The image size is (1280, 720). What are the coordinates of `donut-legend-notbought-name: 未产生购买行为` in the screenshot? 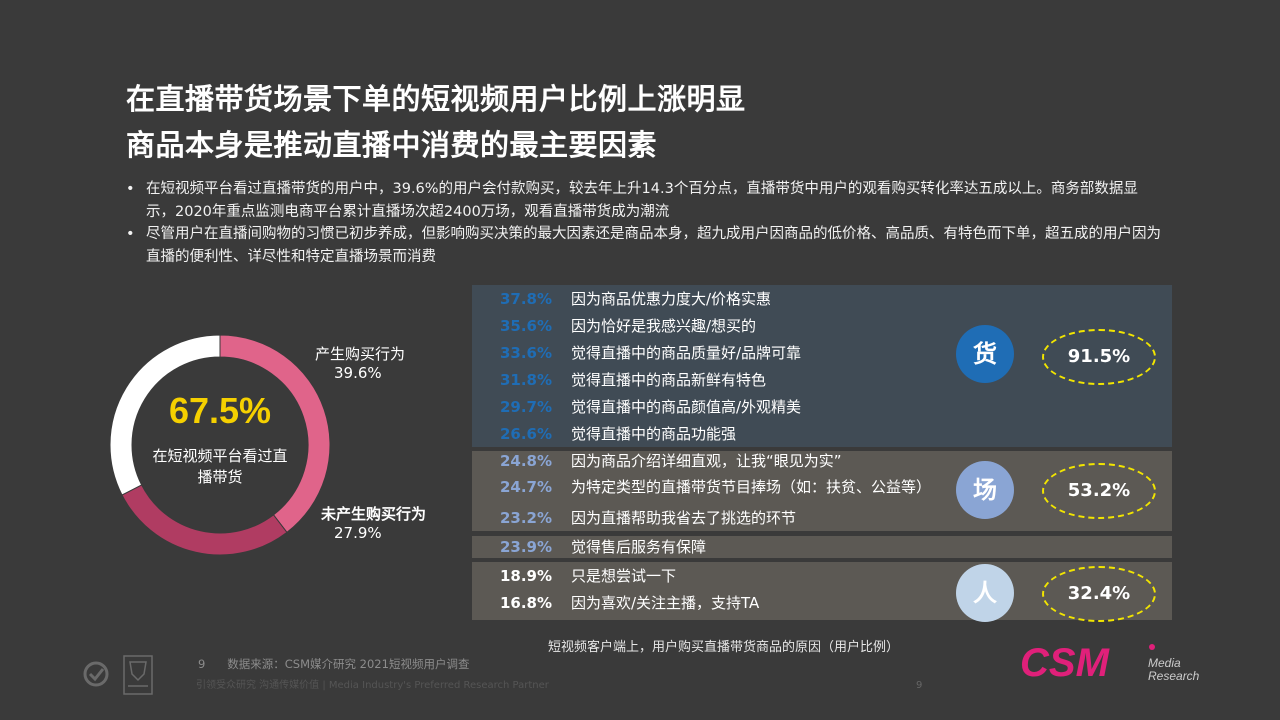 It's located at (373, 514).